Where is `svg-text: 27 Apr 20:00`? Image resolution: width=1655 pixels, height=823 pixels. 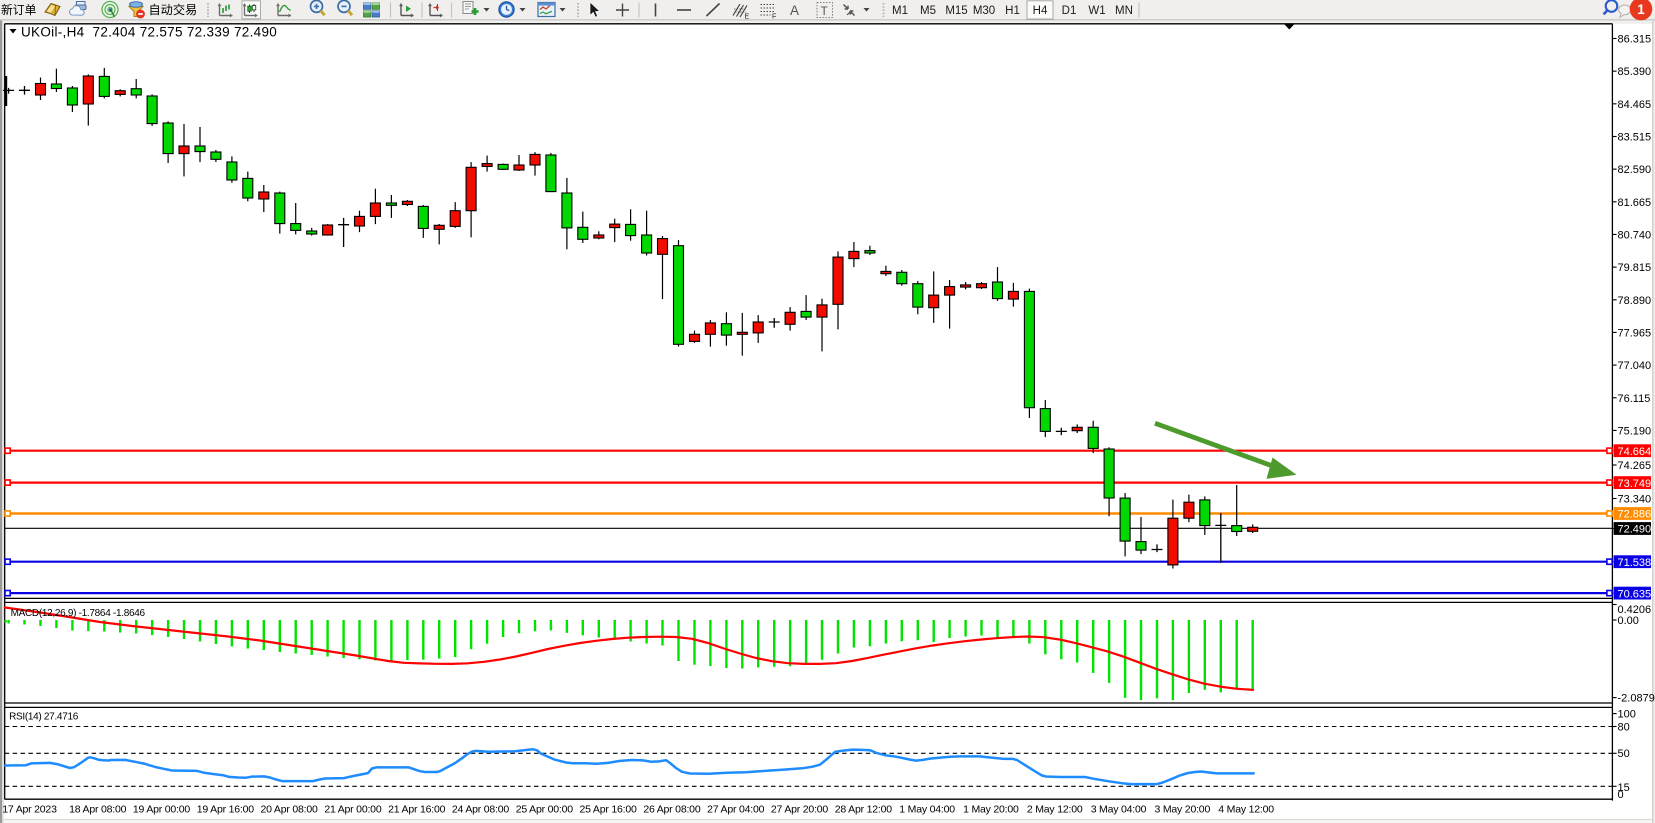
svg-text: 27 Apr 20:00 is located at coordinates (800, 810).